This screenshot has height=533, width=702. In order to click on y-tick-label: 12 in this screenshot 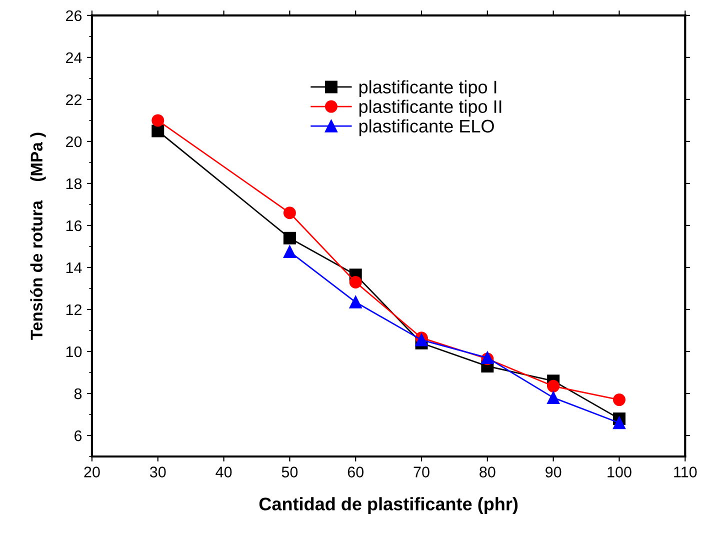, I will do `click(74, 310)`.